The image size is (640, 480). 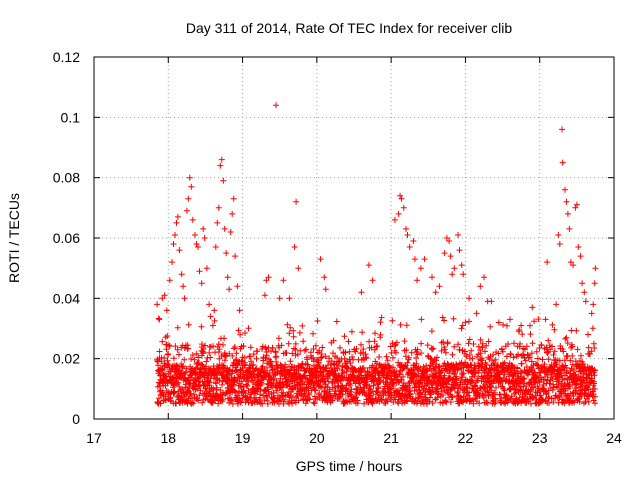 What do you see at coordinates (66, 238) in the screenshot?
I see `y-tick-labels: 0 0.02 0.04 0.06 0.08 0.1 0.12` at bounding box center [66, 238].